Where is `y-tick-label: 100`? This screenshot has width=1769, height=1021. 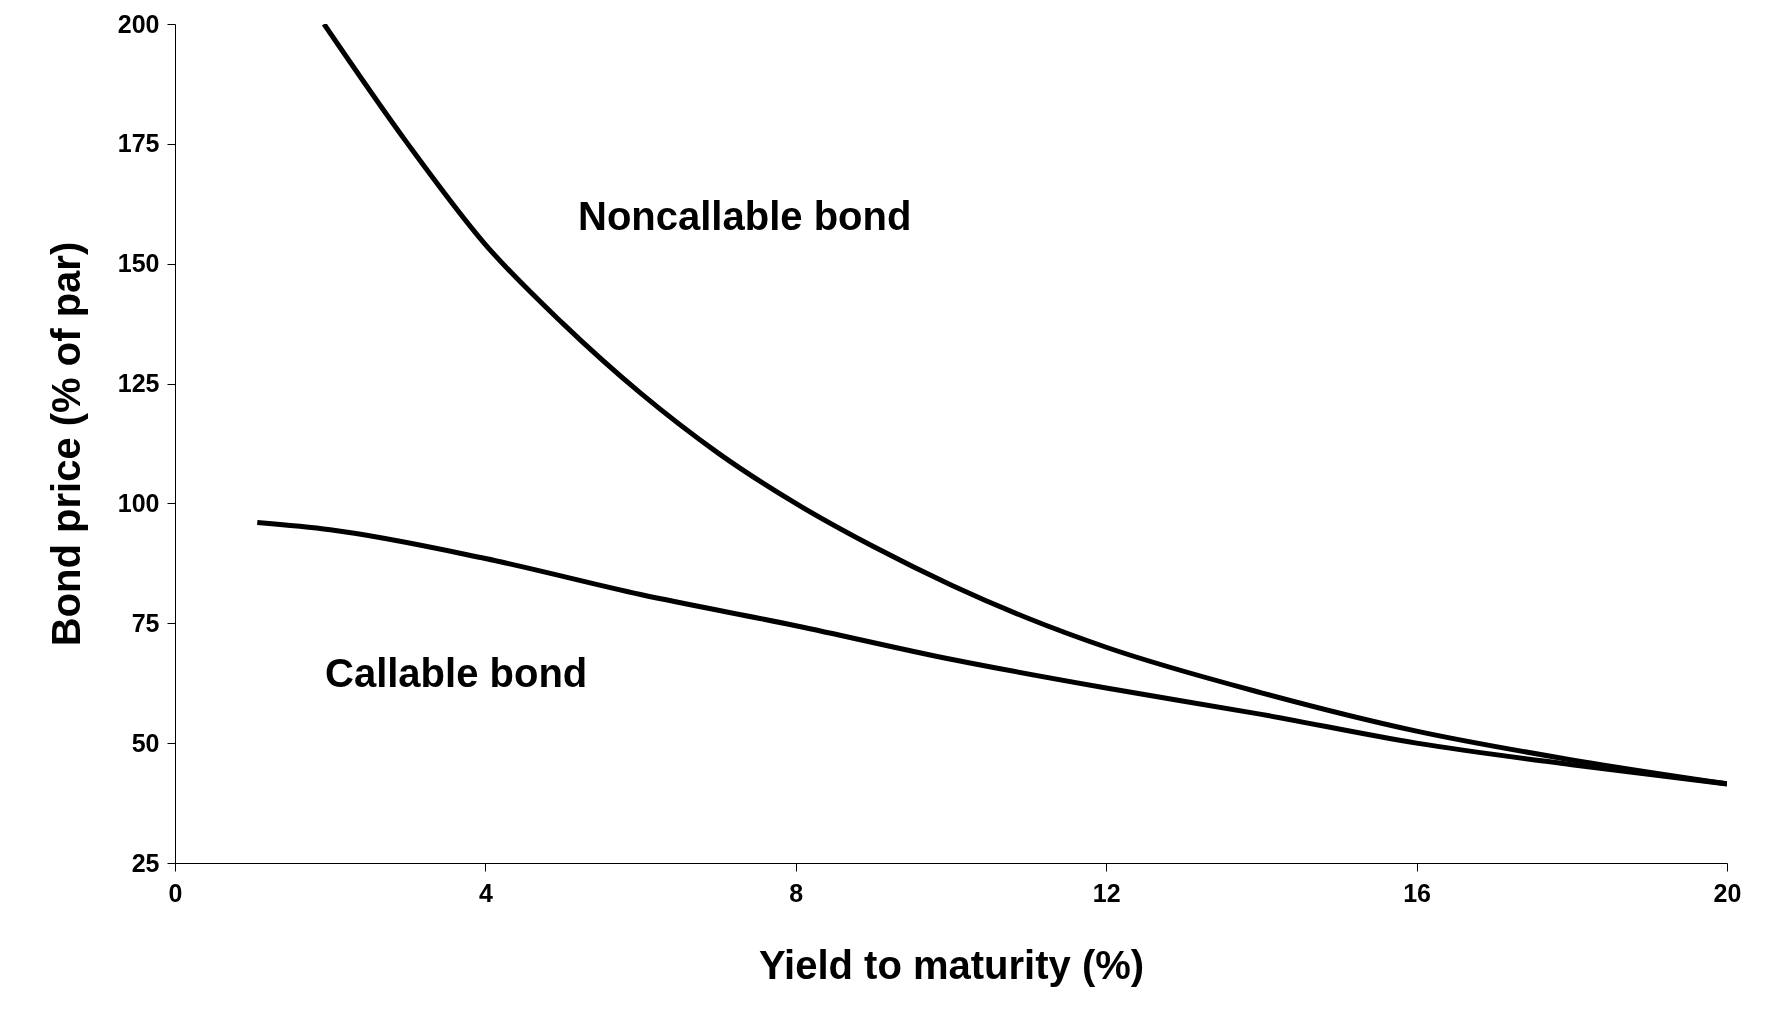
y-tick-label: 100 is located at coordinates (138, 502).